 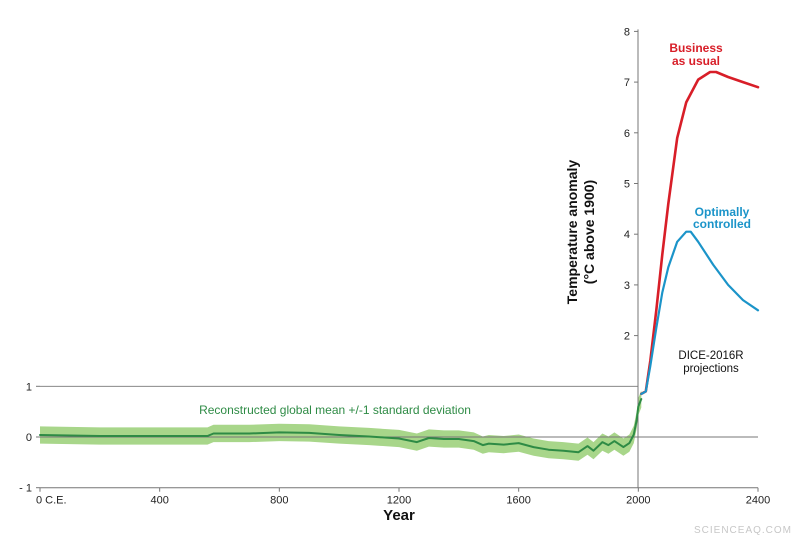 I want to click on y-axis-label-line-2: (°C above 1900), so click(x=589, y=232).